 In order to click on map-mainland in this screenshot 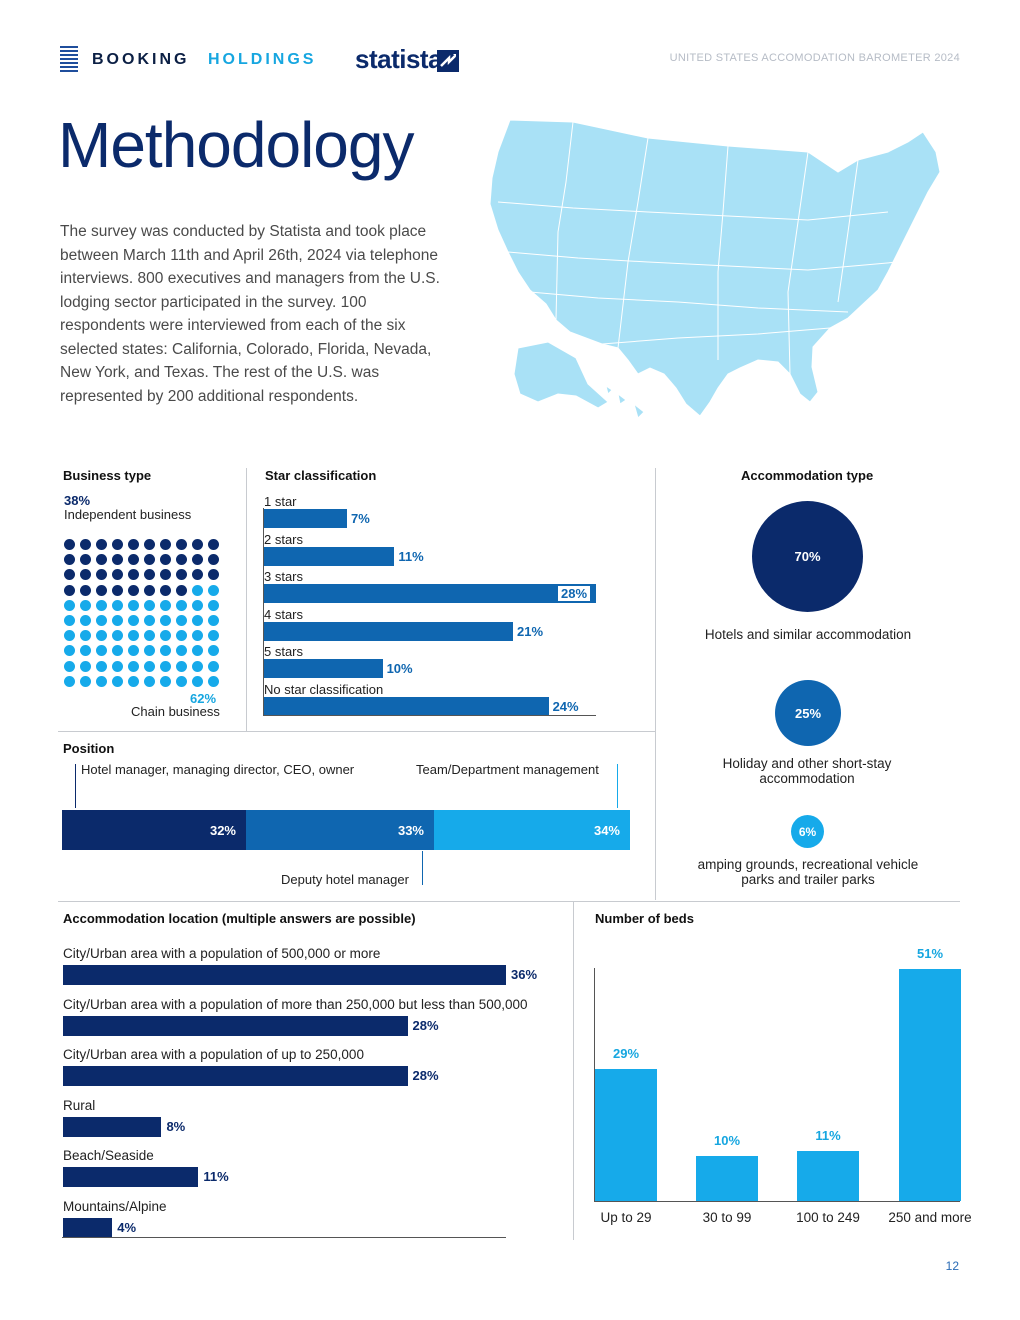, I will do `click(715, 268)`.